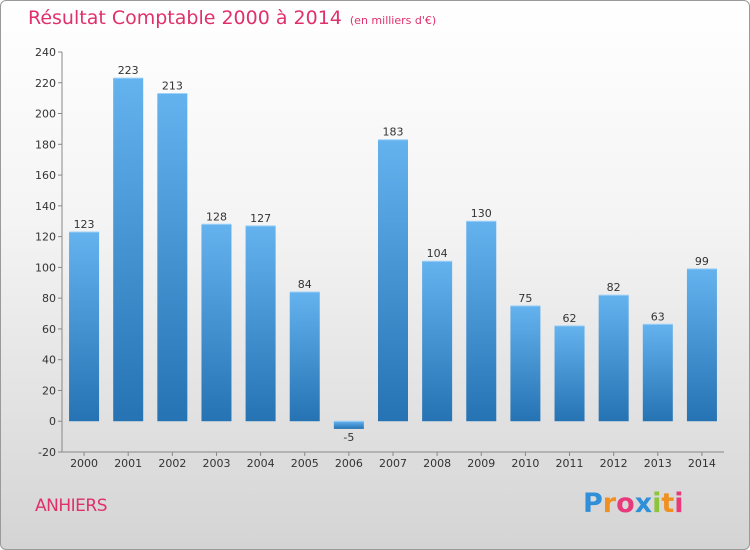 Image resolution: width=750 pixels, height=550 pixels. What do you see at coordinates (593, 503) in the screenshot?
I see `logo-letter: P` at bounding box center [593, 503].